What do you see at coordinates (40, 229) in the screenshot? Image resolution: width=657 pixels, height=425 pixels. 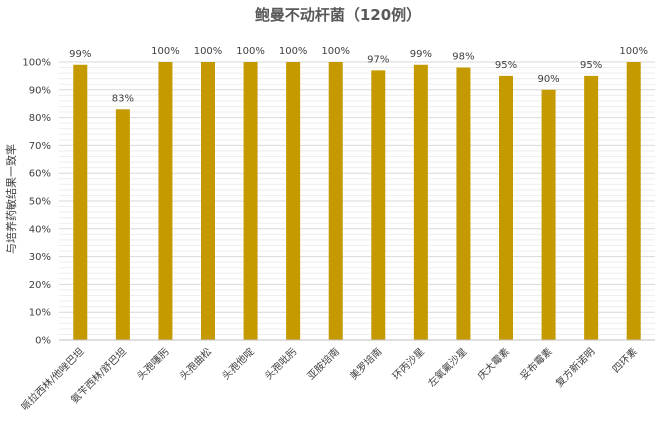 I see `y-tick-label: 40%` at bounding box center [40, 229].